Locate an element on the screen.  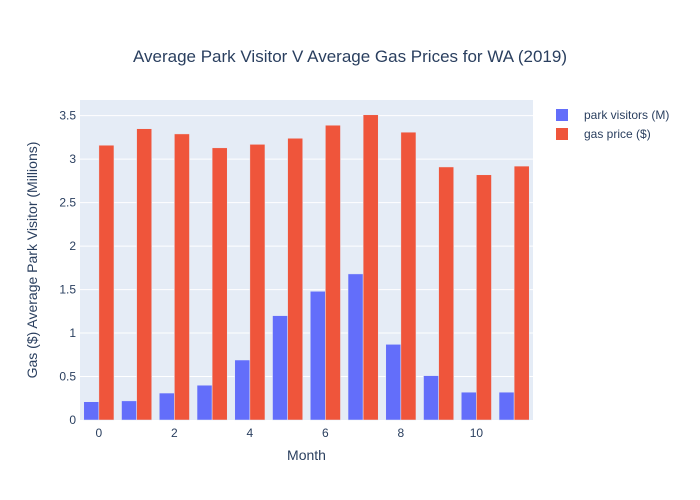
x-axis-title: Month is located at coordinates (306, 455).